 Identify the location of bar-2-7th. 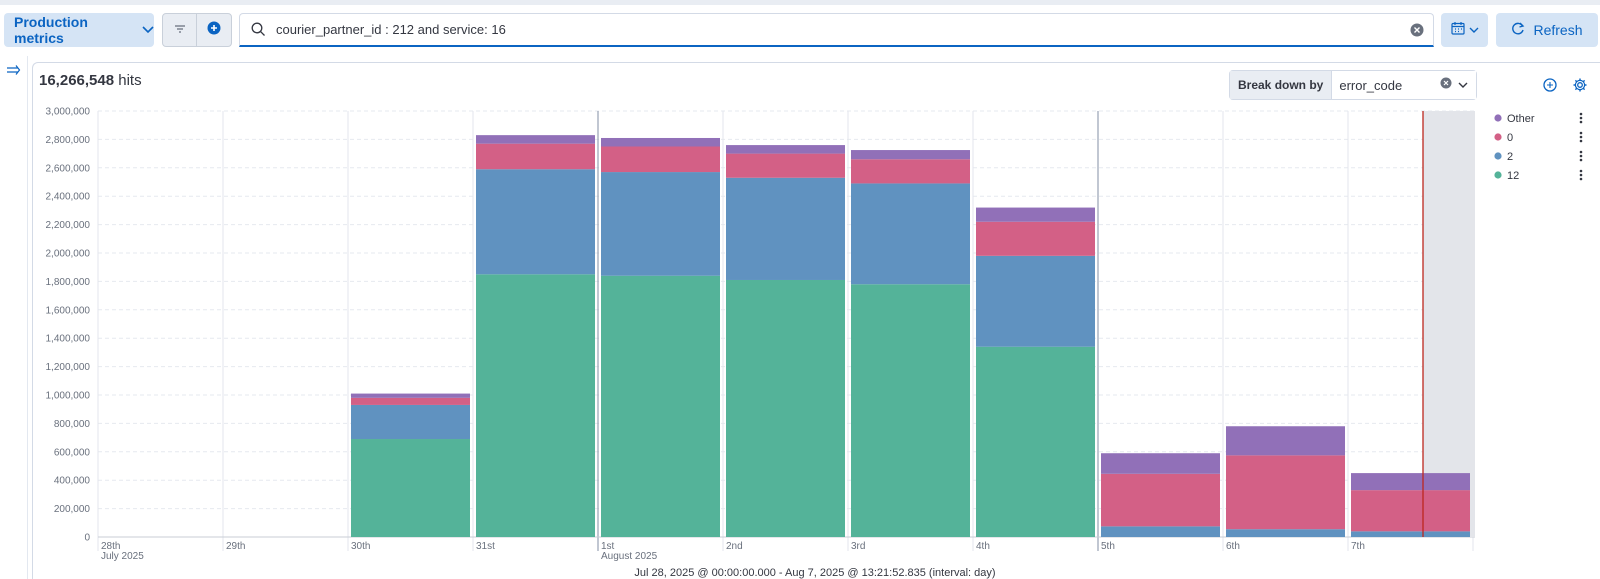
(1410, 534).